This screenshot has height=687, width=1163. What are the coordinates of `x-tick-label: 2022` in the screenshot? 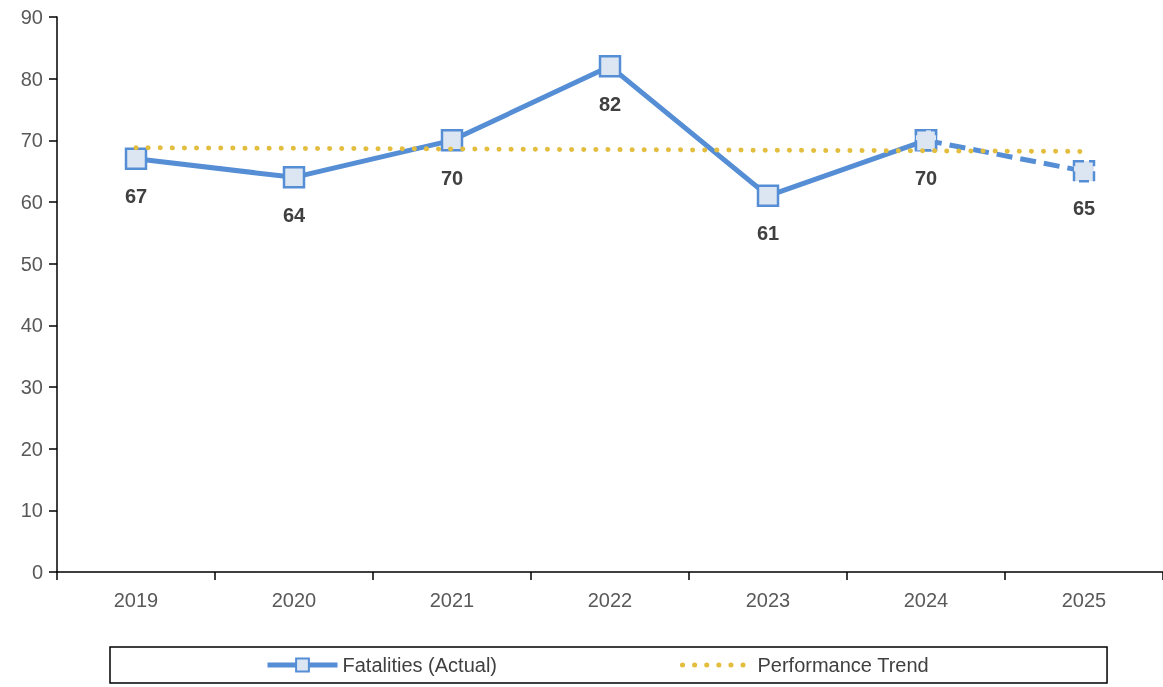 It's located at (610, 600).